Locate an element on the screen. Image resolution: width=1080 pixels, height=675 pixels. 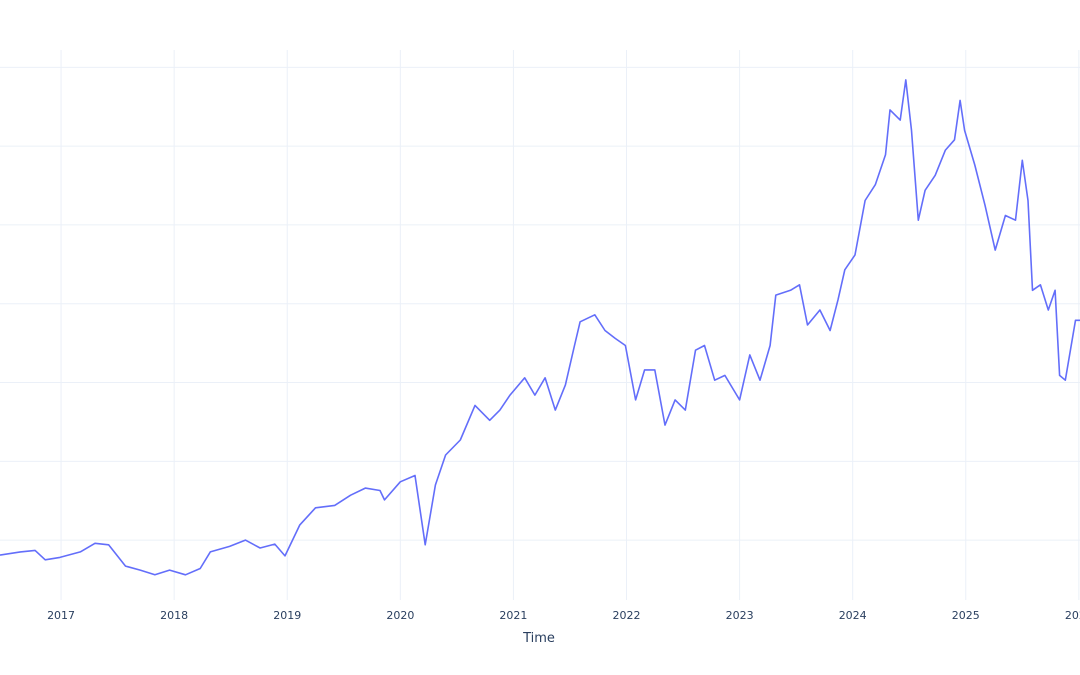
x-tick-label: 2023 is located at coordinates (740, 615).